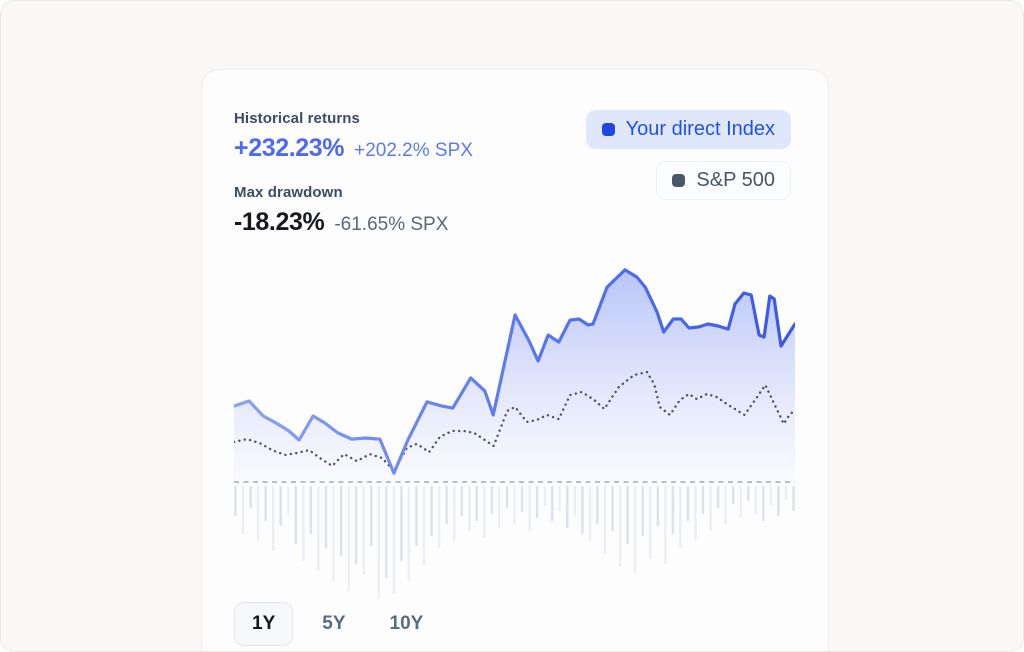 The height and width of the screenshot is (652, 1024). Describe the element at coordinates (514, 421) in the screenshot. I see `sp500-line` at that location.